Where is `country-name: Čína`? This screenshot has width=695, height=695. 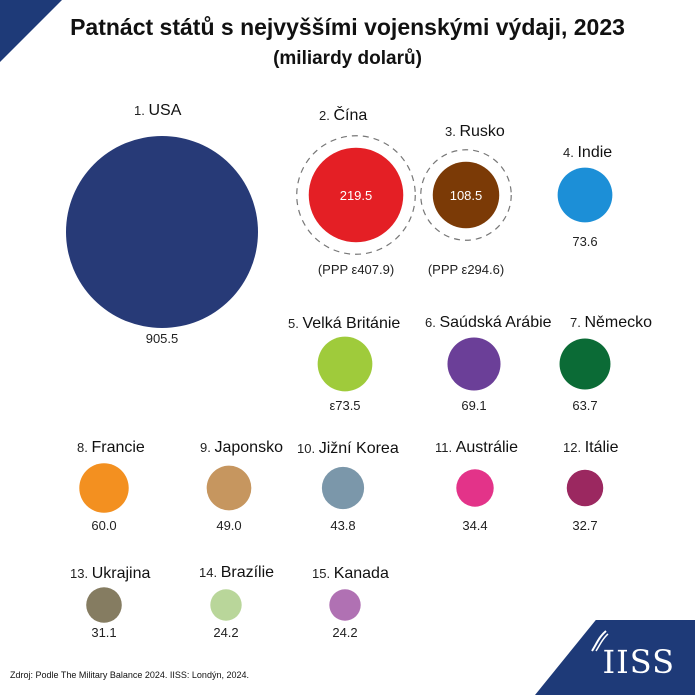 country-name: Čína is located at coordinates (350, 114).